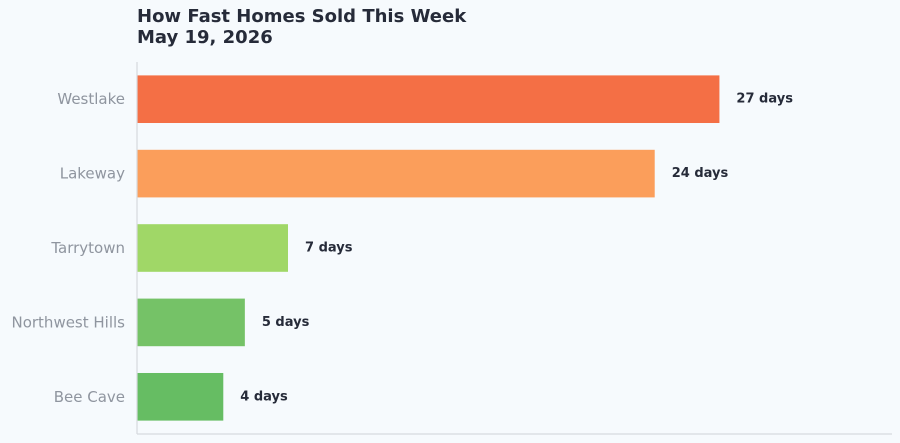  I want to click on category-label: Bee Cave, so click(89, 397).